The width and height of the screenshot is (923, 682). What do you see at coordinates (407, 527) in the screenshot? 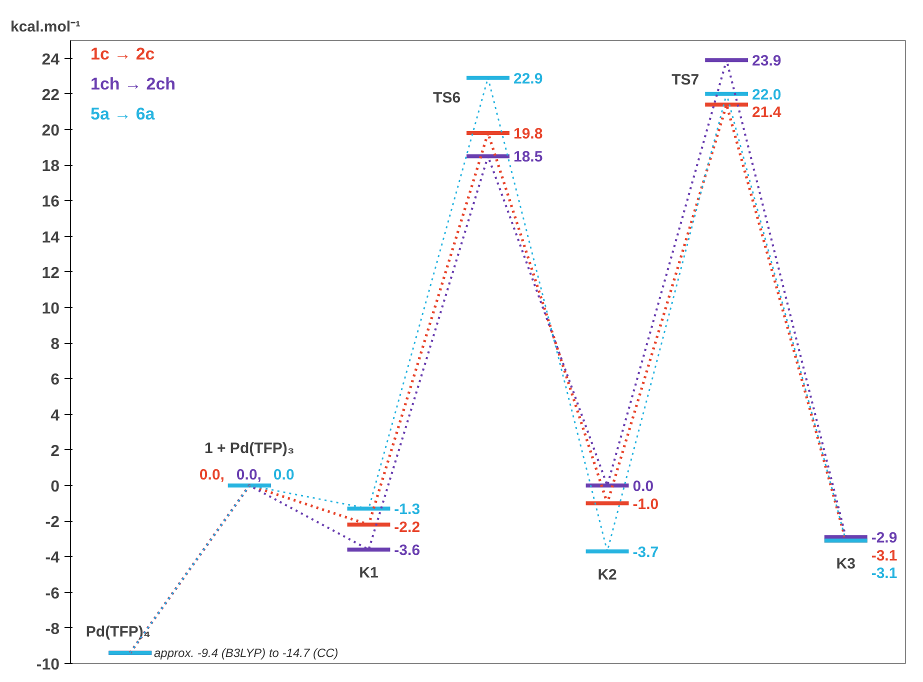
I see `data-label: -2.2` at bounding box center [407, 527].